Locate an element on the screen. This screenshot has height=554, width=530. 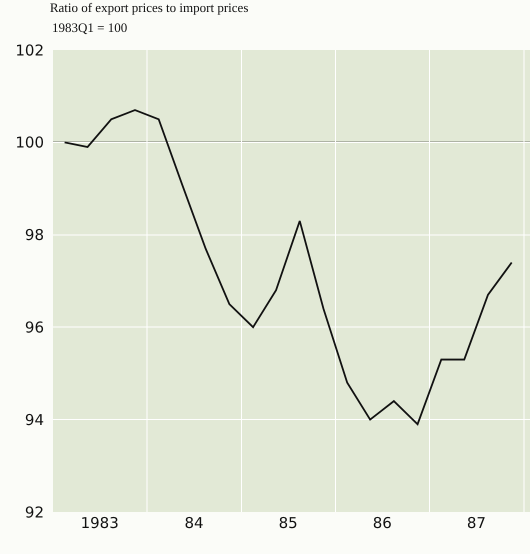
x-tick-label: 85 is located at coordinates (288, 523).